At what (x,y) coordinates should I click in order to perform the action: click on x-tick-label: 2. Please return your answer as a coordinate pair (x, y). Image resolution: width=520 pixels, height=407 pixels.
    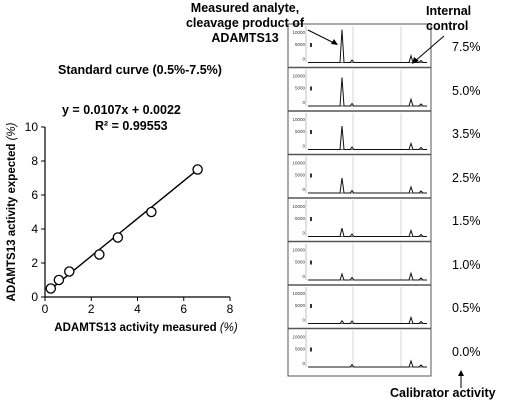
    Looking at the image, I should click on (91, 309).